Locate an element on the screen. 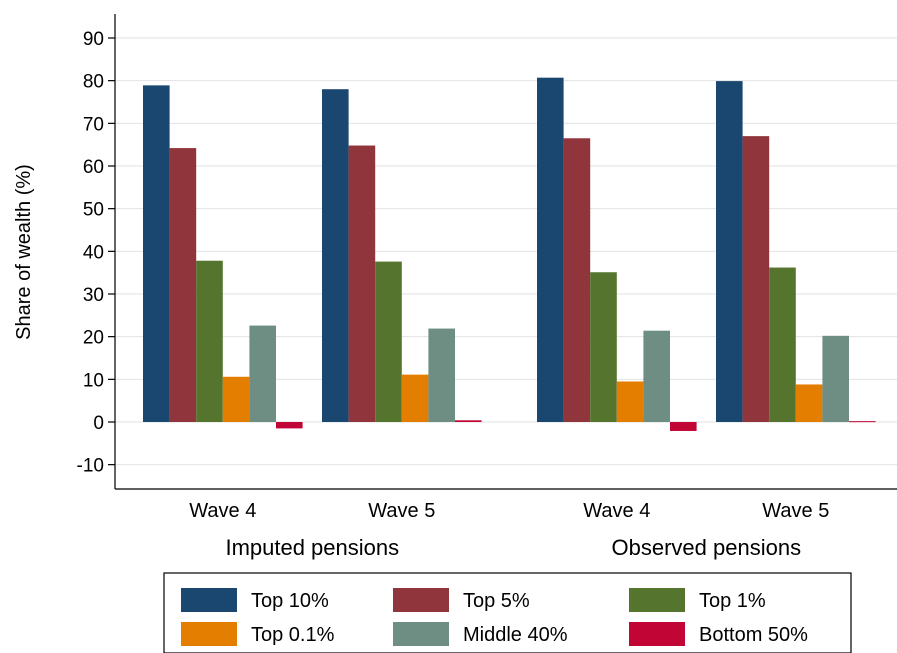 Image resolution: width=897 pixels, height=653 pixels. y-tick-label: 20 is located at coordinates (93, 338).